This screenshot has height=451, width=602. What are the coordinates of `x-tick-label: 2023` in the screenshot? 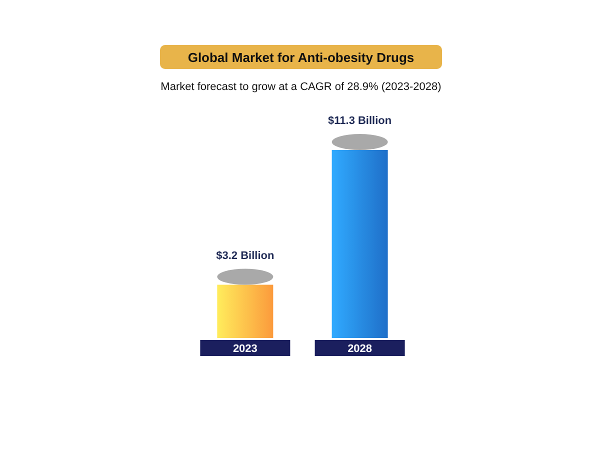 It's located at (245, 349).